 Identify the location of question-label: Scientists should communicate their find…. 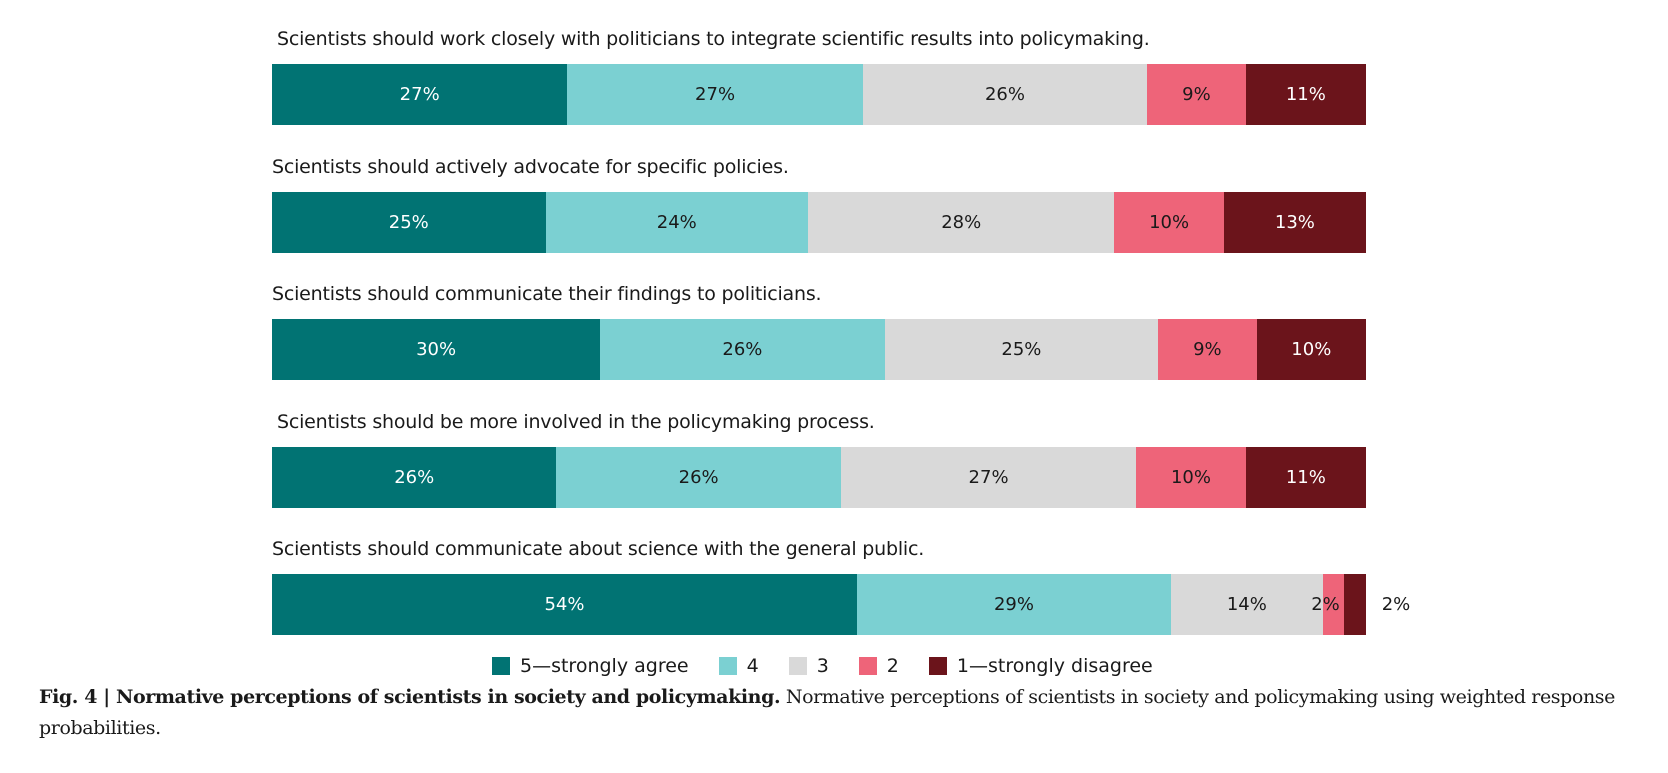
(547, 294).